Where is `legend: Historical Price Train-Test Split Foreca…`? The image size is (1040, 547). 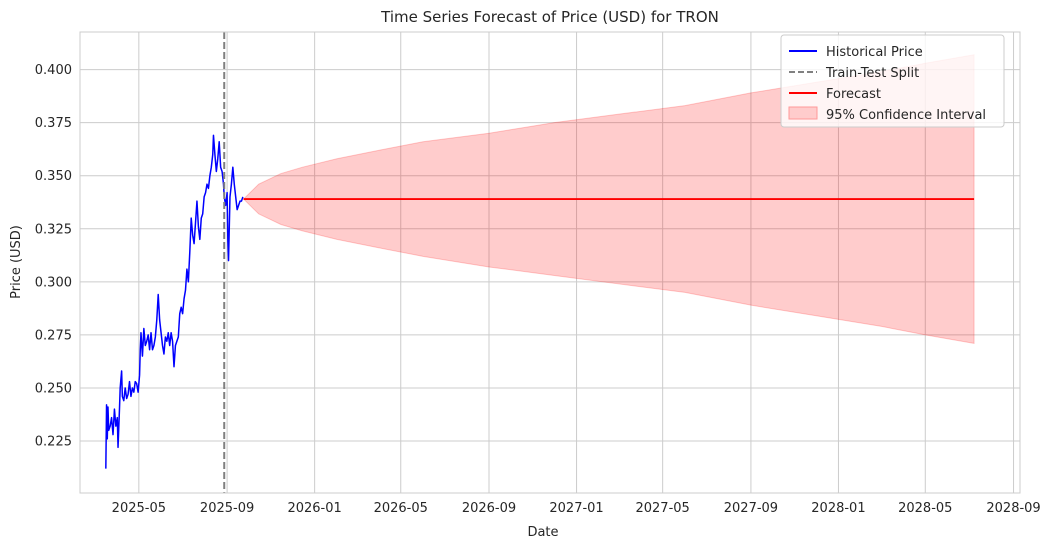
legend: Historical Price Train-Test Split Foreca… is located at coordinates (892, 81).